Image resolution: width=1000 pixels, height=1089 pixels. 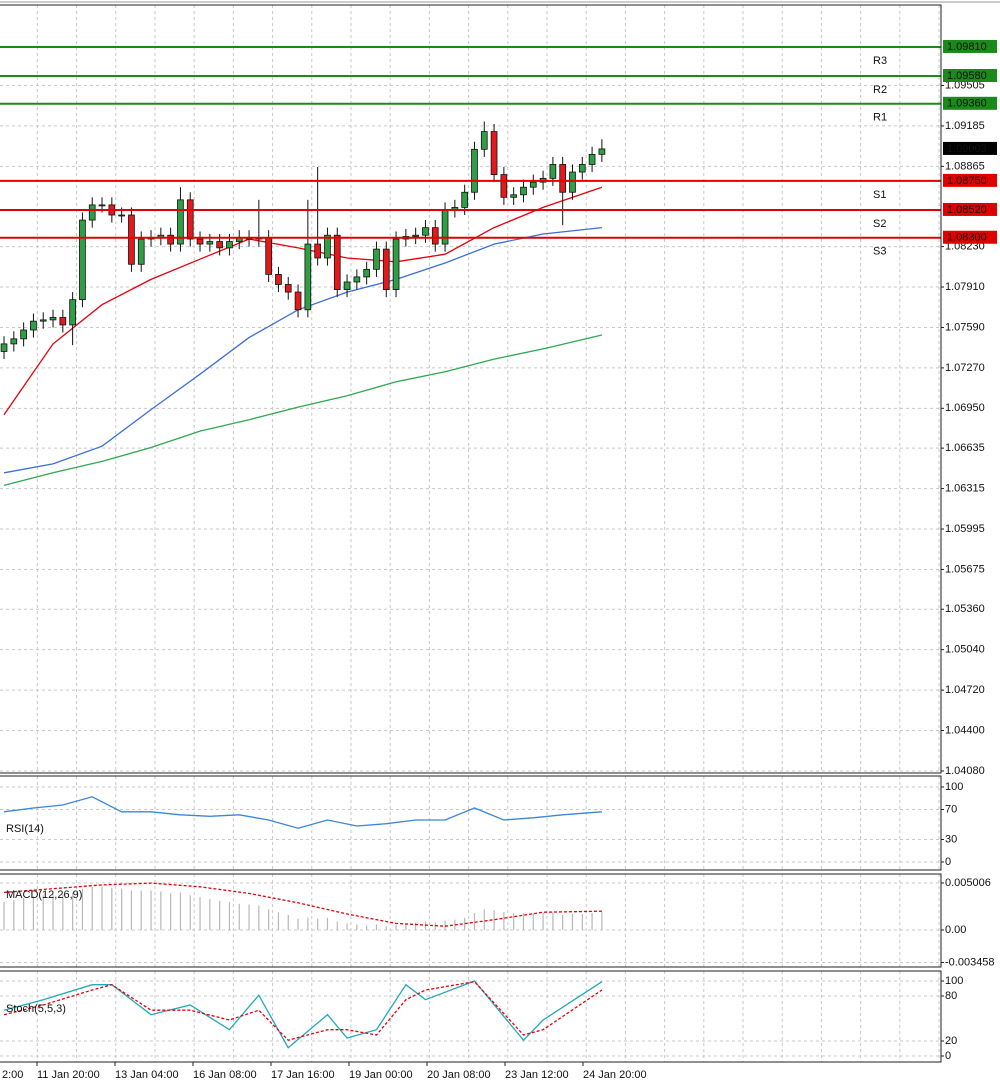 I want to click on y-tick-label: 1.04400, so click(x=965, y=730).